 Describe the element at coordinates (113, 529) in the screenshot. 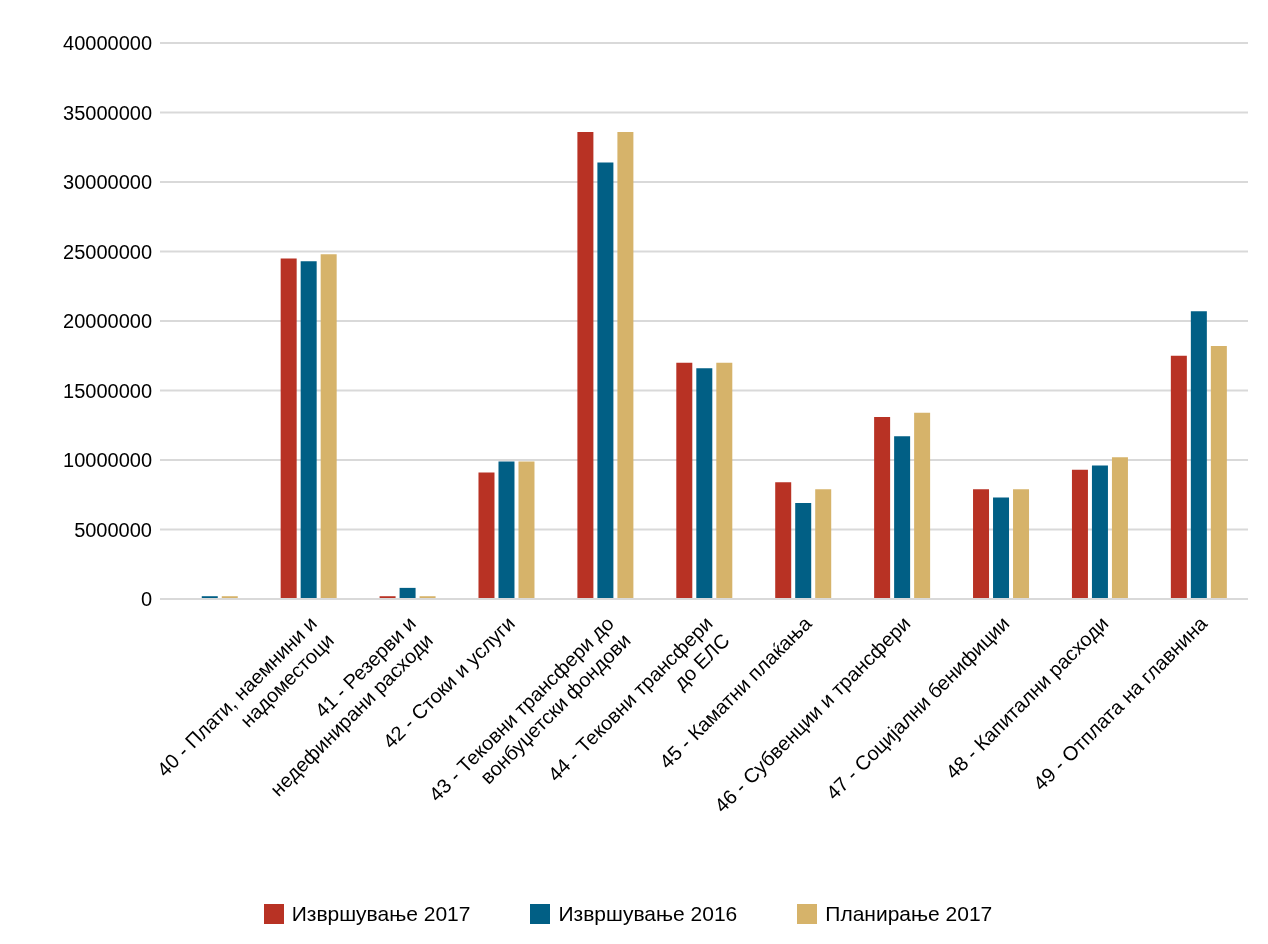

I see `y-tick-label: 5000000` at that location.